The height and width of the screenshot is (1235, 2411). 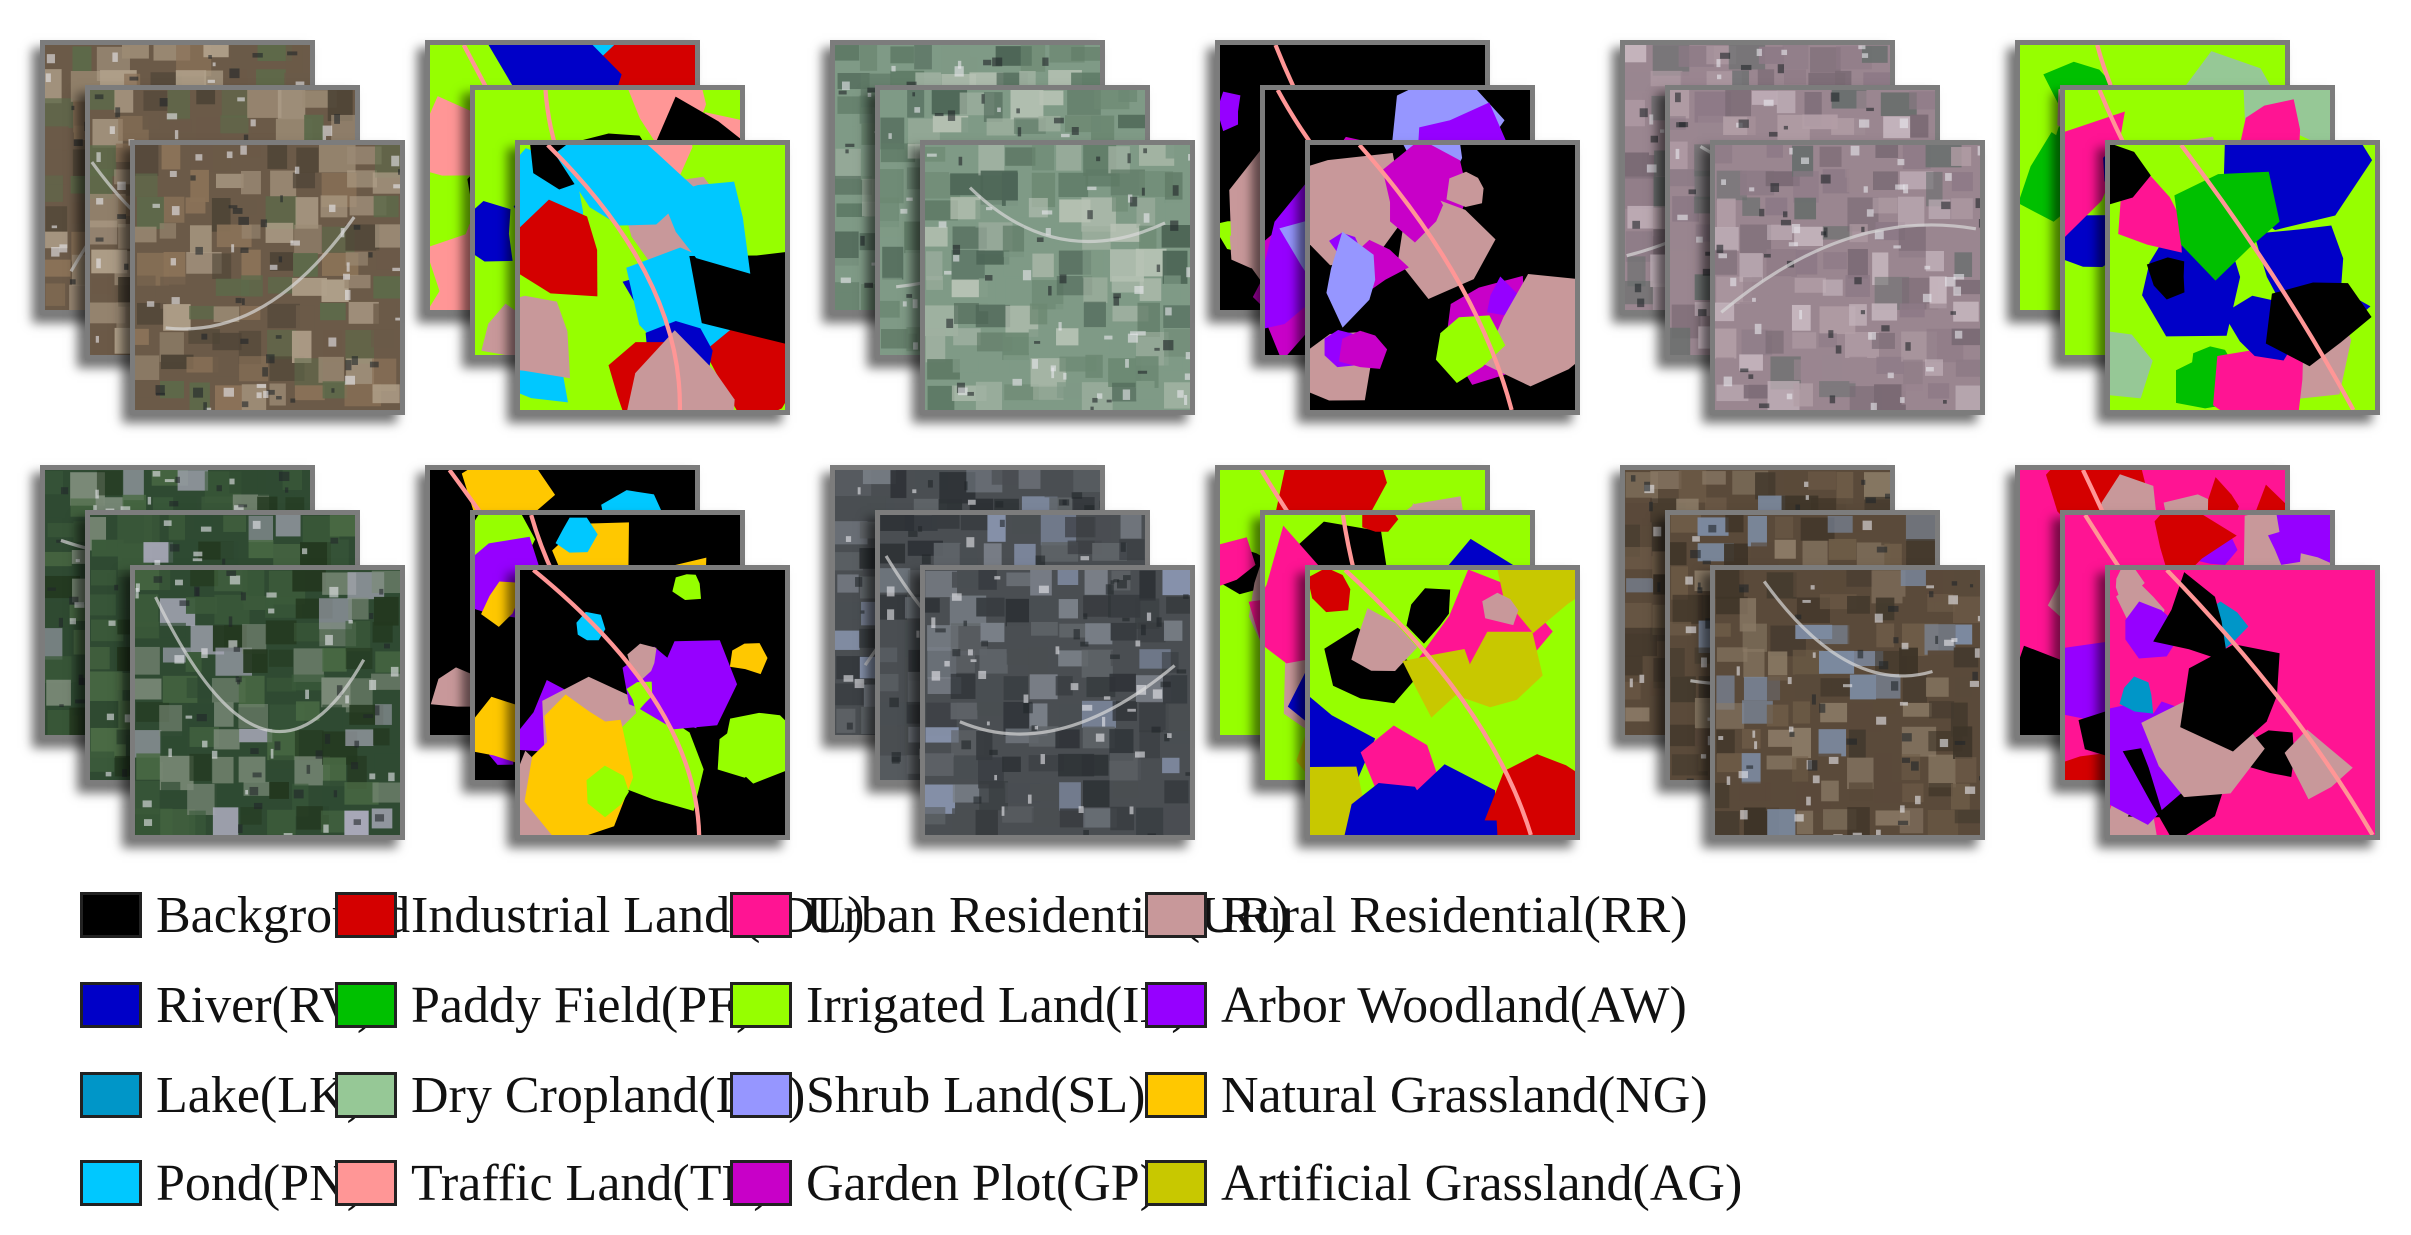 I want to click on legend-item: Garden Plot(GP), so click(x=943, y=1183).